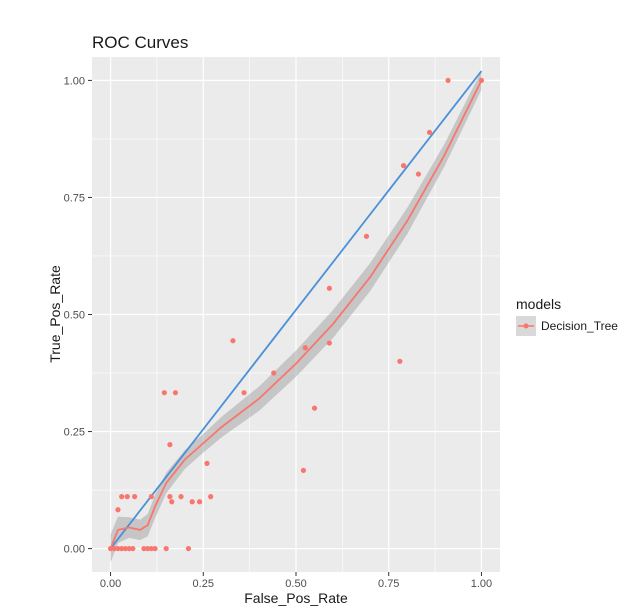  Describe the element at coordinates (579, 326) in the screenshot. I see `legend-label-decision-tree: Decision_Tree` at that location.